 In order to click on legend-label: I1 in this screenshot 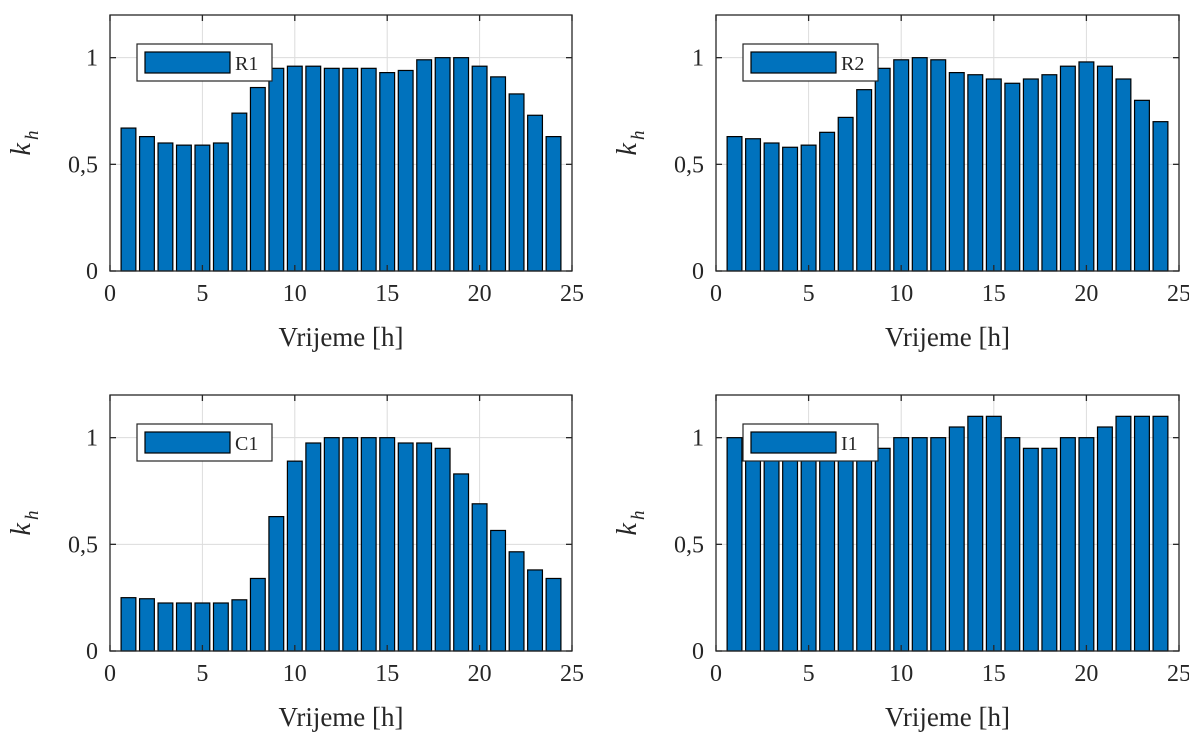, I will do `click(849, 444)`.